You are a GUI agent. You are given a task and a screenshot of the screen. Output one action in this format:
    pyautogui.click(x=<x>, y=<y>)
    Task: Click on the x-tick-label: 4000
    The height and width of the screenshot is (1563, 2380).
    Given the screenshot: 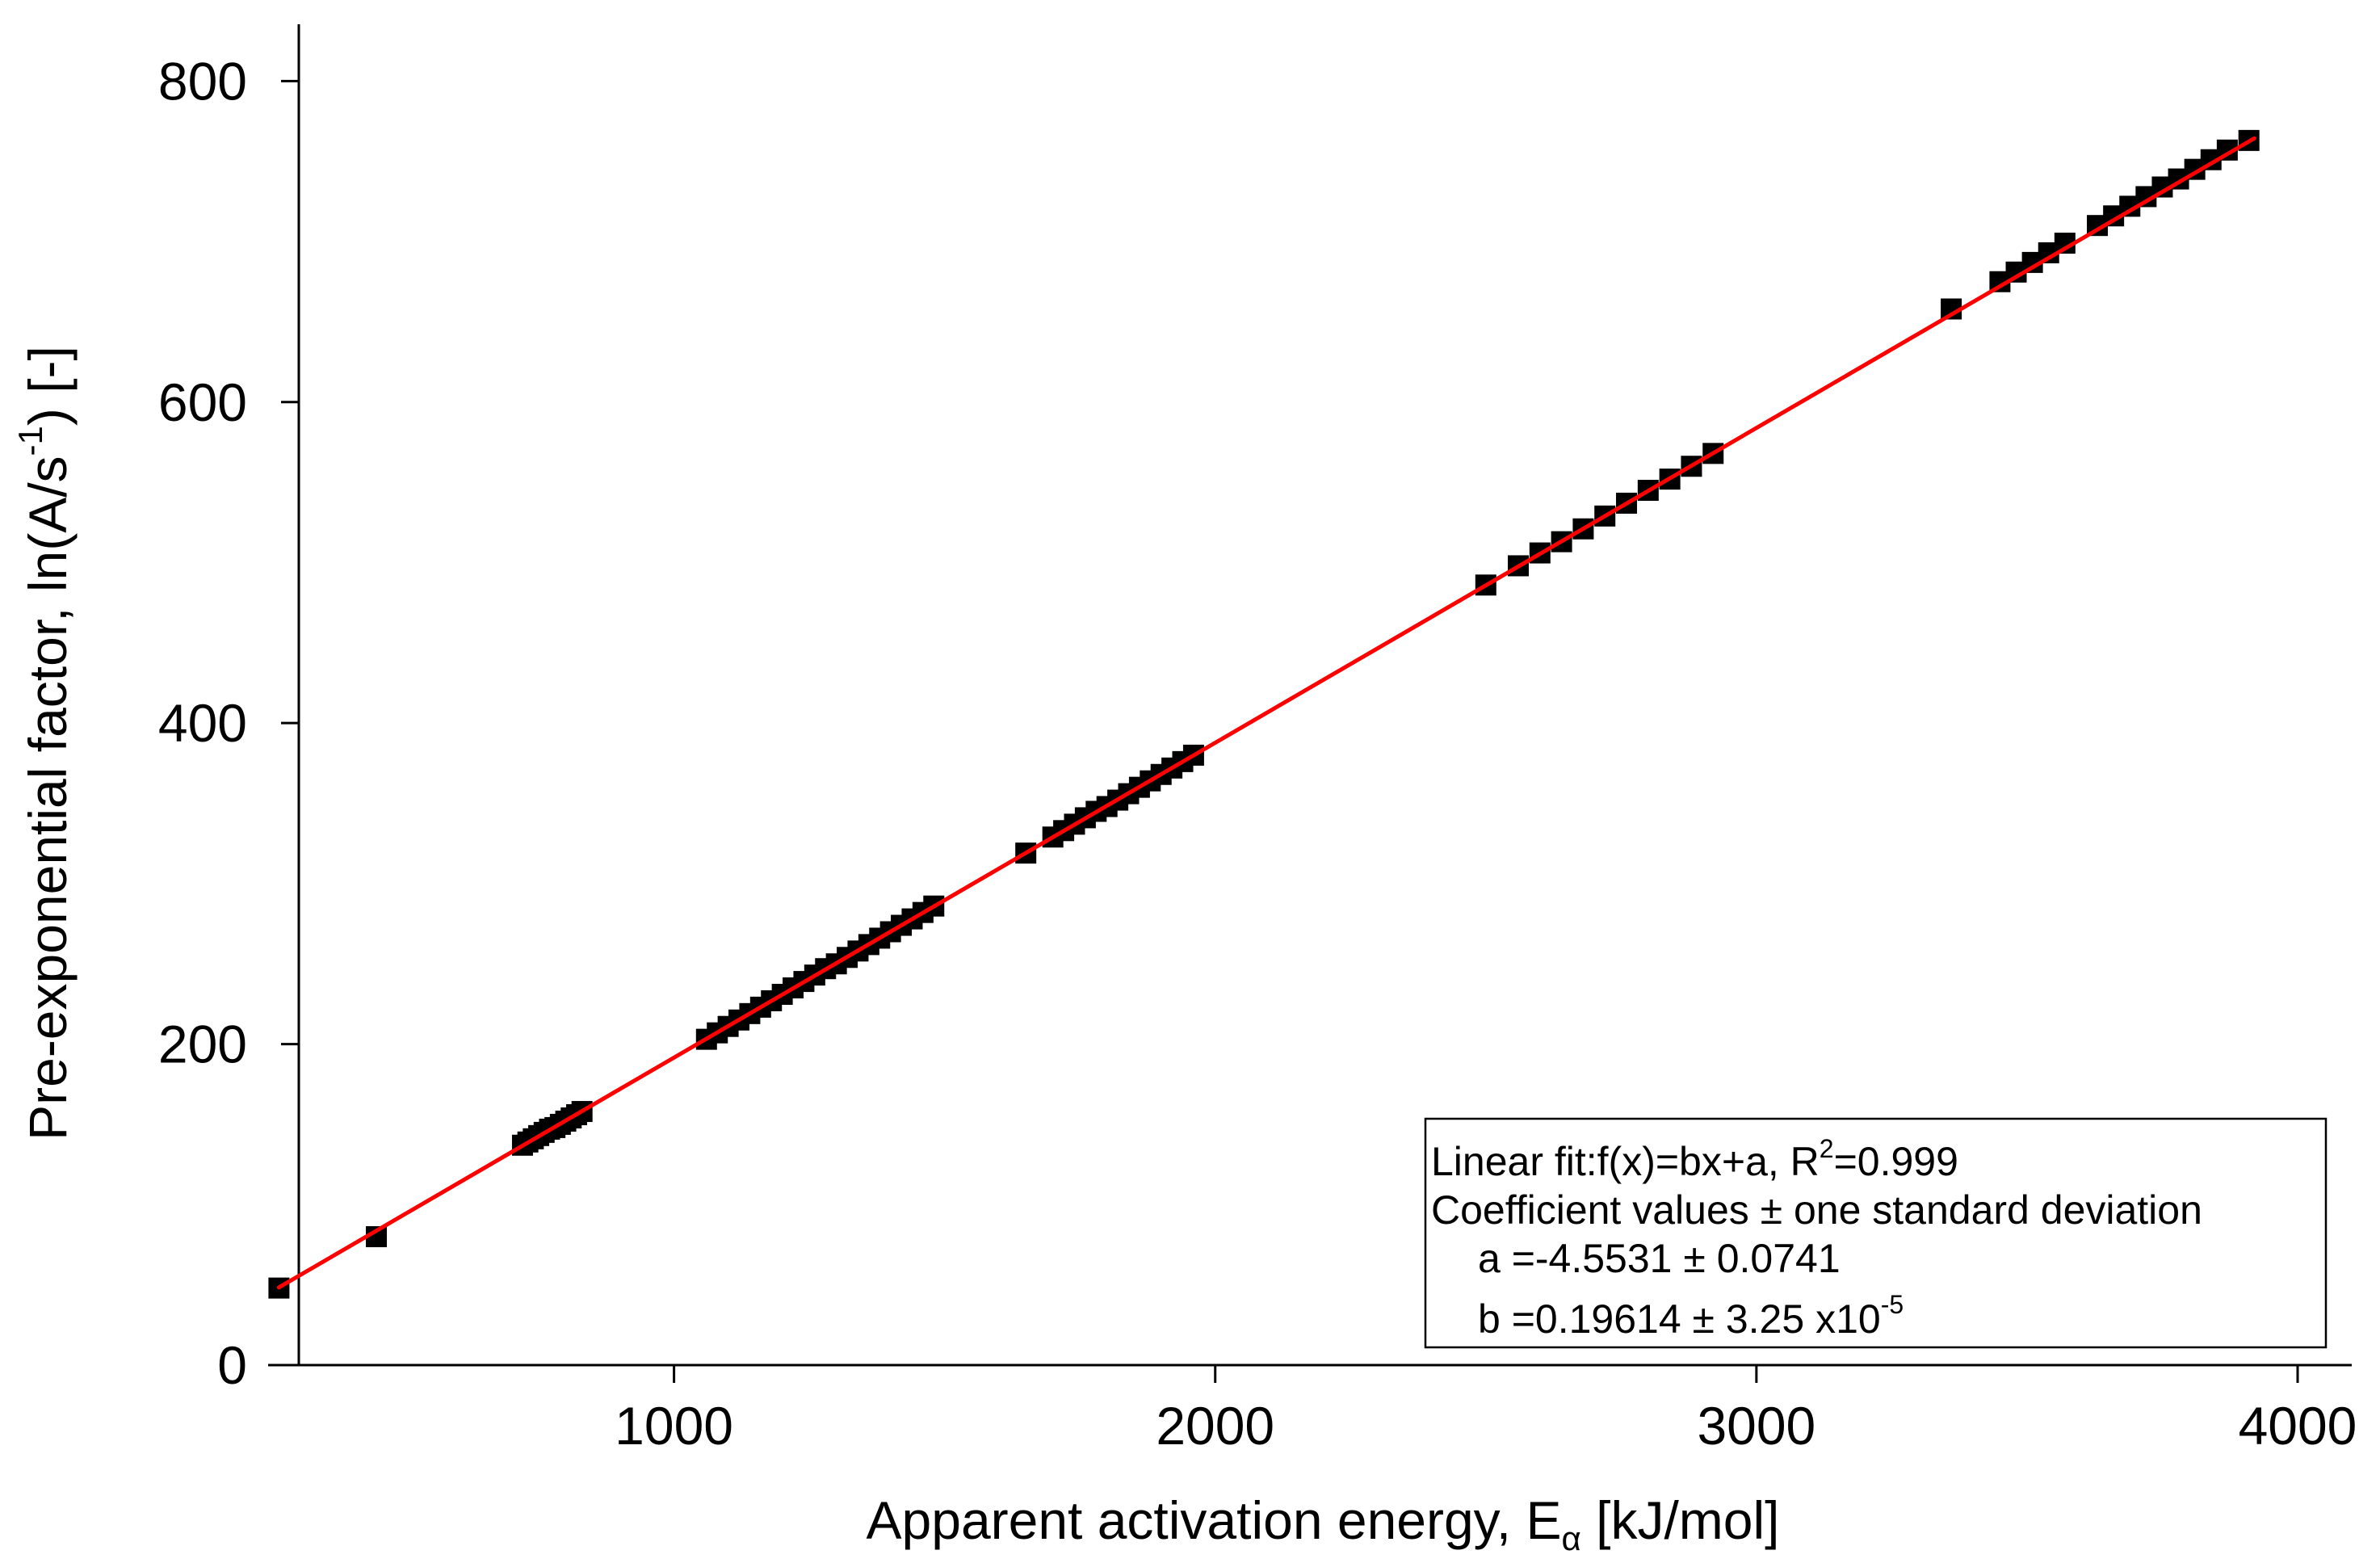 What is the action you would take?
    pyautogui.click(x=2298, y=1426)
    